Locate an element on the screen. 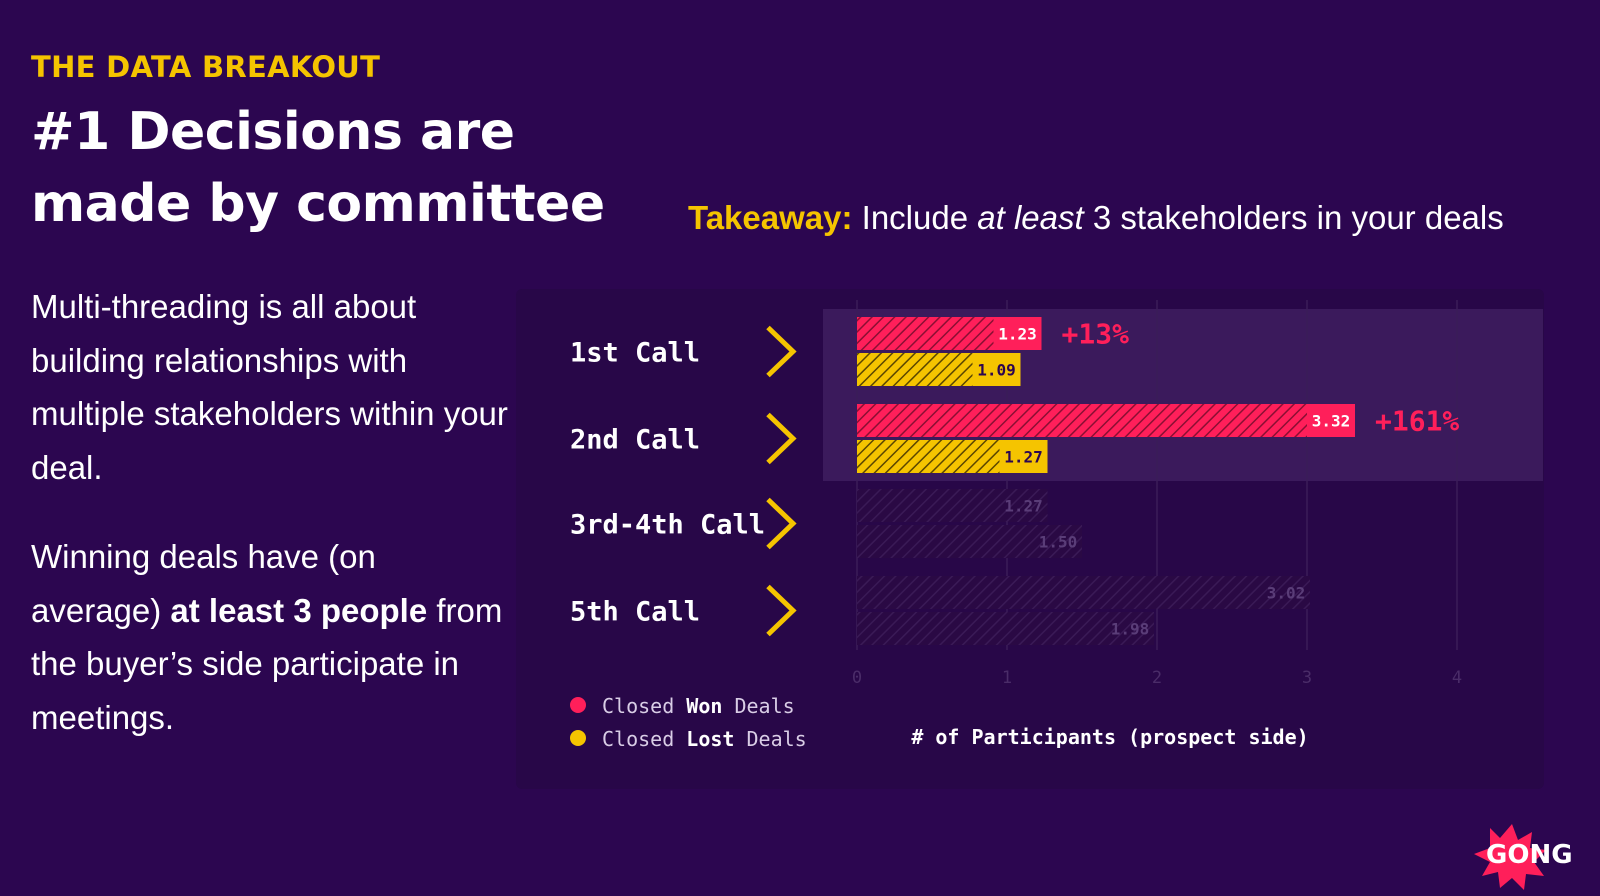 The width and height of the screenshot is (1600, 896). x-tick-label: 0 is located at coordinates (857, 678).